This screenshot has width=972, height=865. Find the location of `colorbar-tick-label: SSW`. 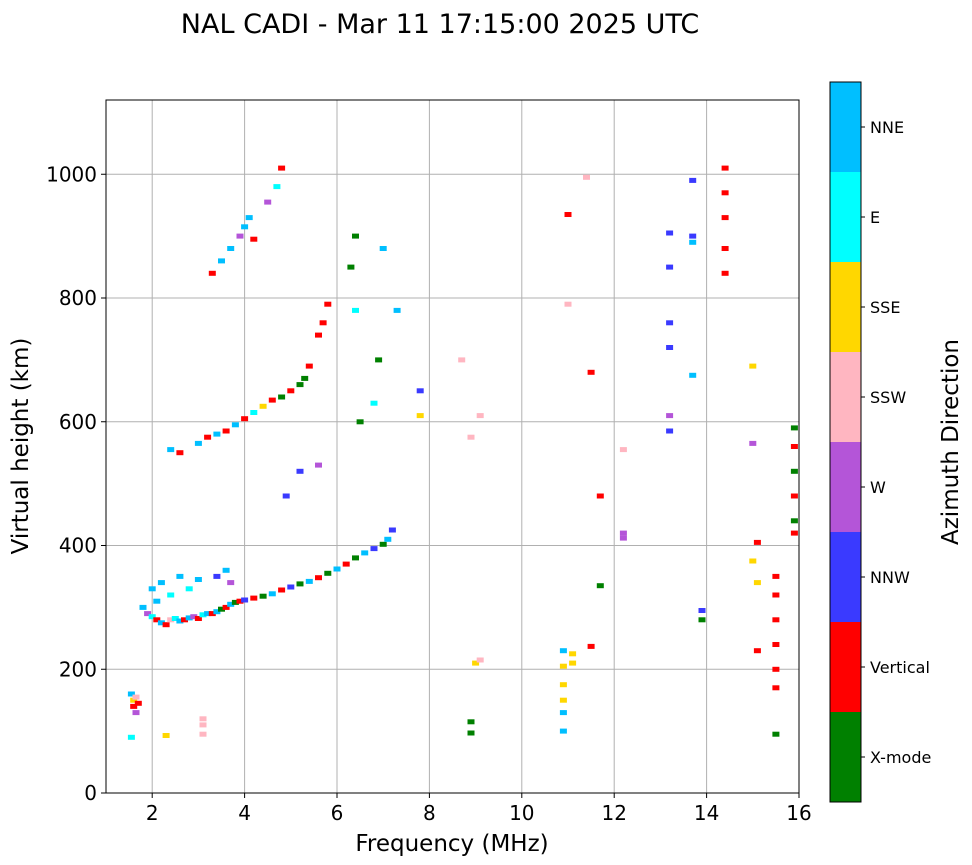

colorbar-tick-label: SSW is located at coordinates (888, 397).